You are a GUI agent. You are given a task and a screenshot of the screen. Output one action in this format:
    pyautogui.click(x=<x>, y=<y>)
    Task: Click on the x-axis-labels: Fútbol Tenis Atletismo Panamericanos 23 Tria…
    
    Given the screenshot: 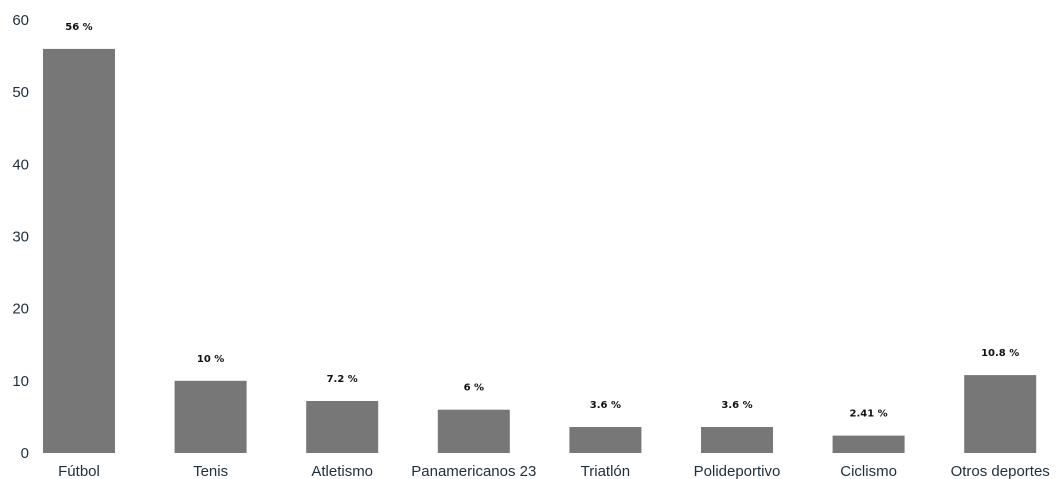 What is the action you would take?
    pyautogui.click(x=554, y=471)
    